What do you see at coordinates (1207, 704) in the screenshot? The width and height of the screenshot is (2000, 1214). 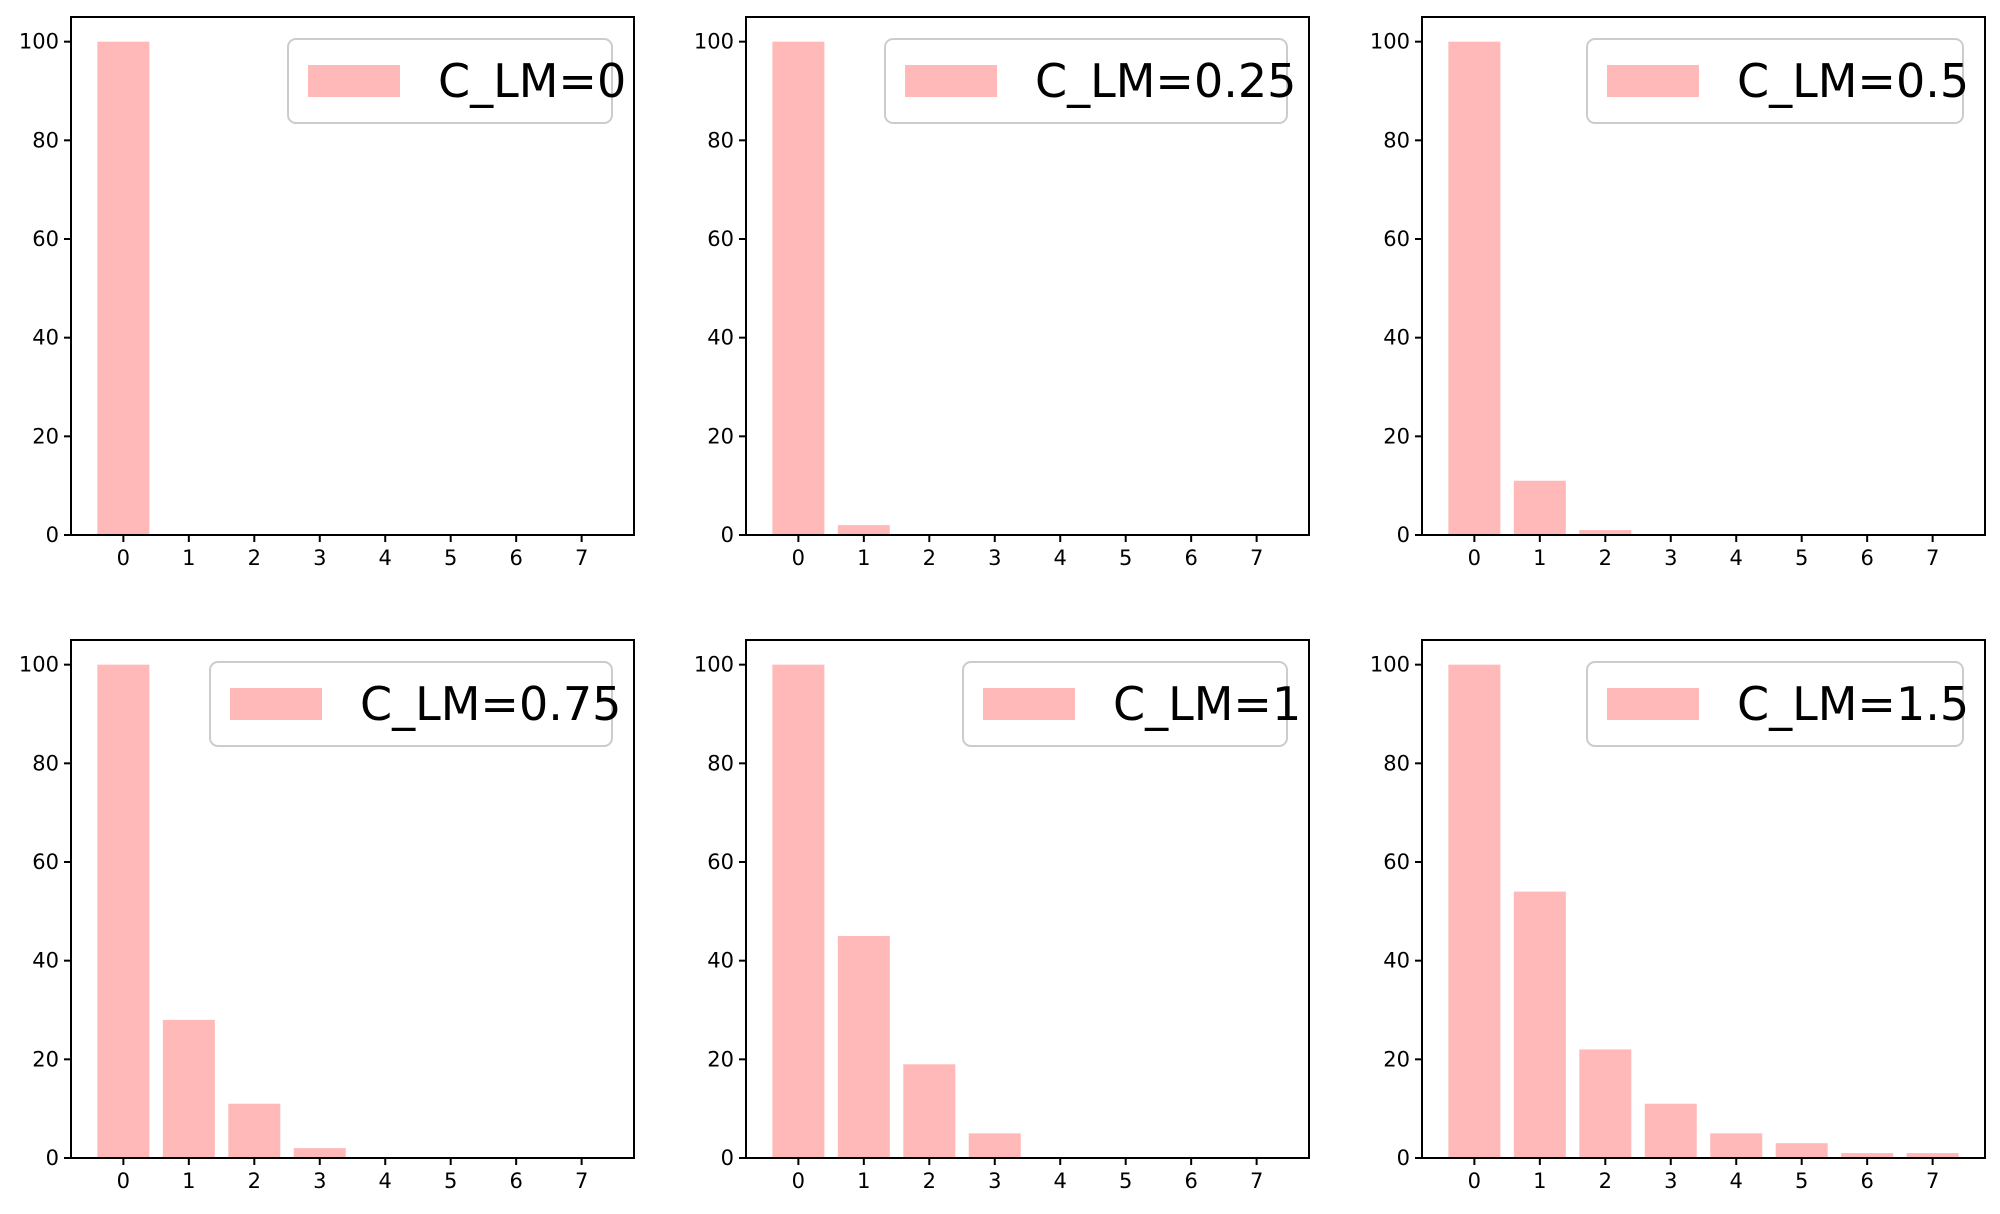 I see `legend-label: C_LM=1` at bounding box center [1207, 704].